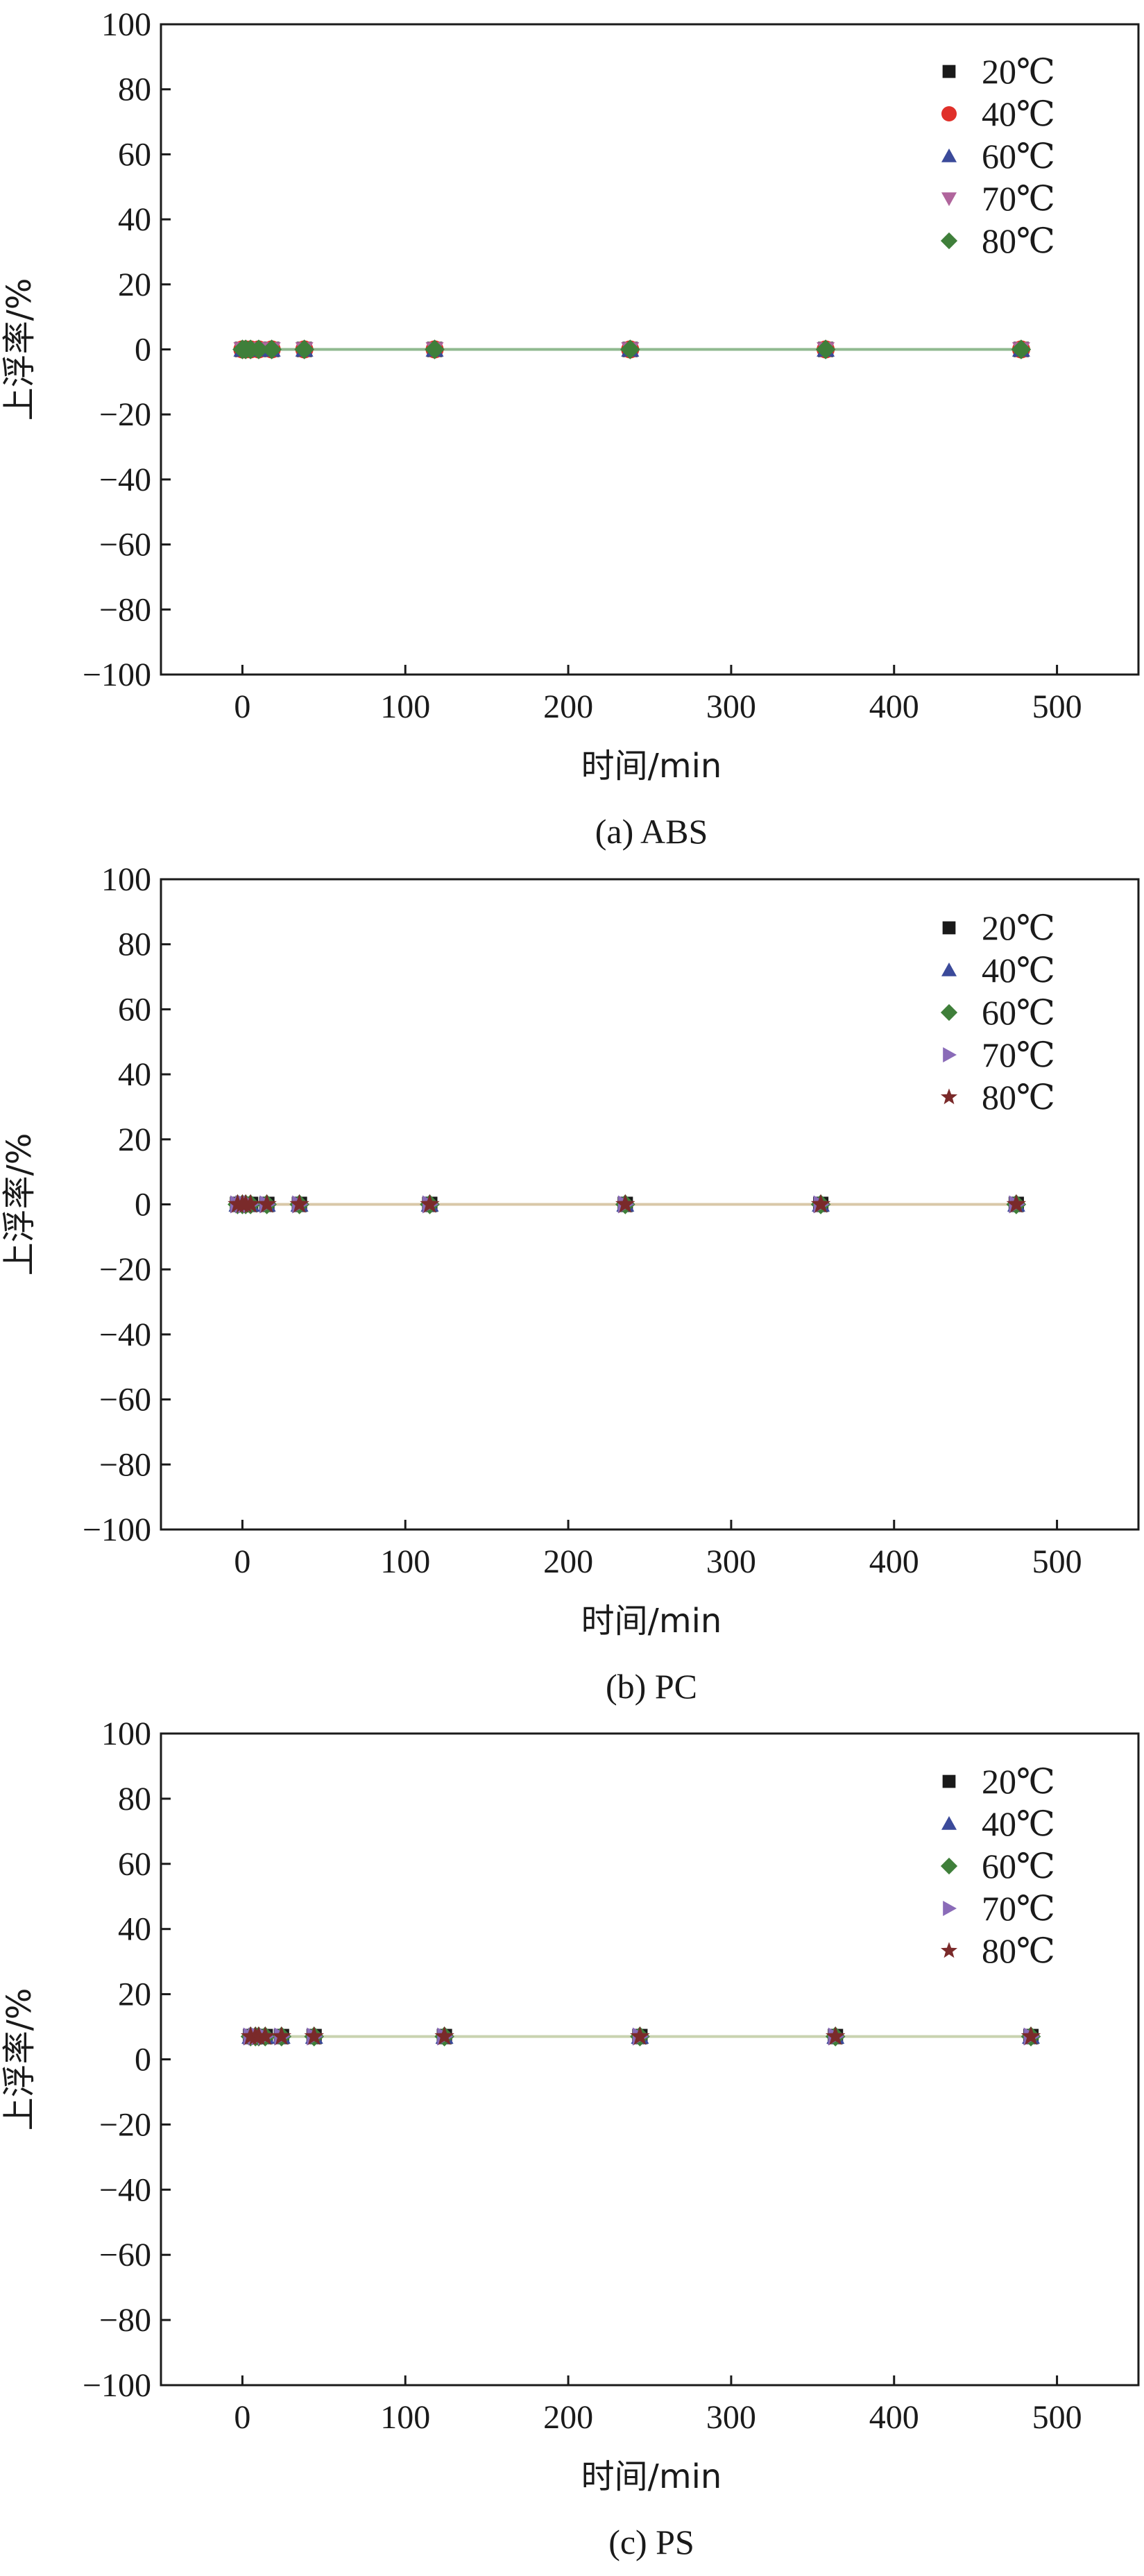 The height and width of the screenshot is (2576, 1144). What do you see at coordinates (949, 72) in the screenshot?
I see `legend-marker-abs-s1` at bounding box center [949, 72].